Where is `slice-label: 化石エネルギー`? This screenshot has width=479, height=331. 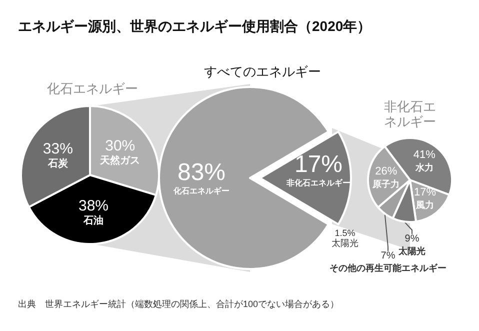 slice-label: 化石エネルギー is located at coordinates (201, 191).